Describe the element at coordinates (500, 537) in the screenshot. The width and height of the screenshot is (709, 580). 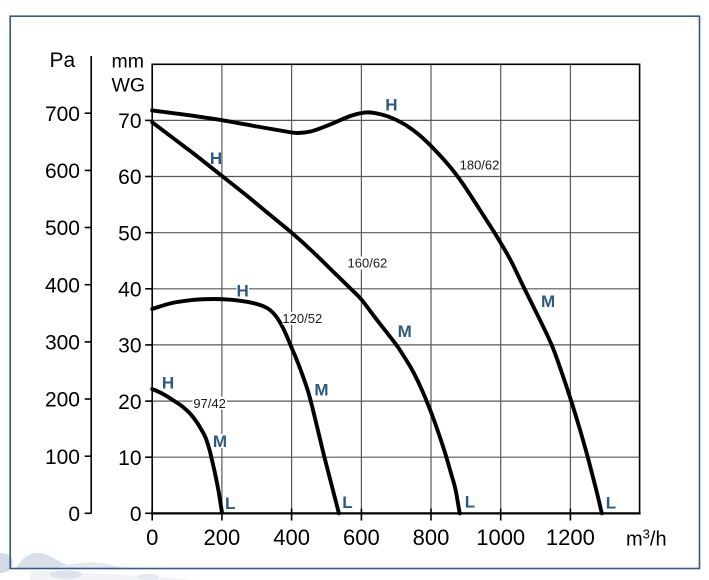
I see `svg-text: 1000` at that location.